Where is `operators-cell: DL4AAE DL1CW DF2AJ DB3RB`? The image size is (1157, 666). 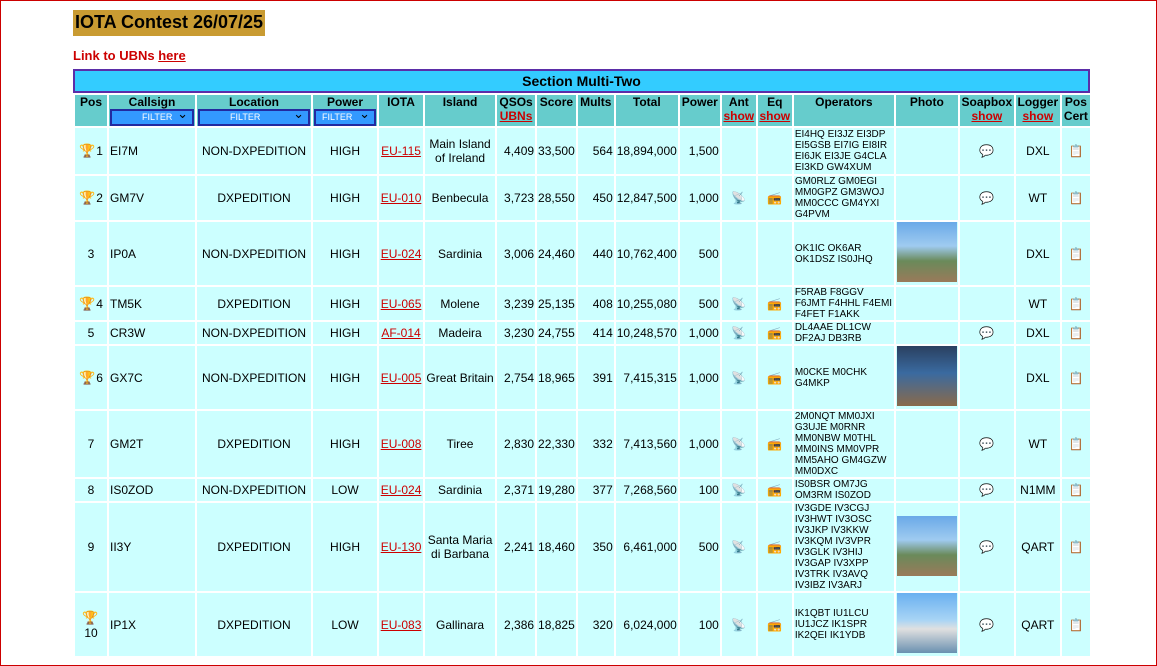 operators-cell: DL4AAE DL1CW DF2AJ DB3RB is located at coordinates (843, 333).